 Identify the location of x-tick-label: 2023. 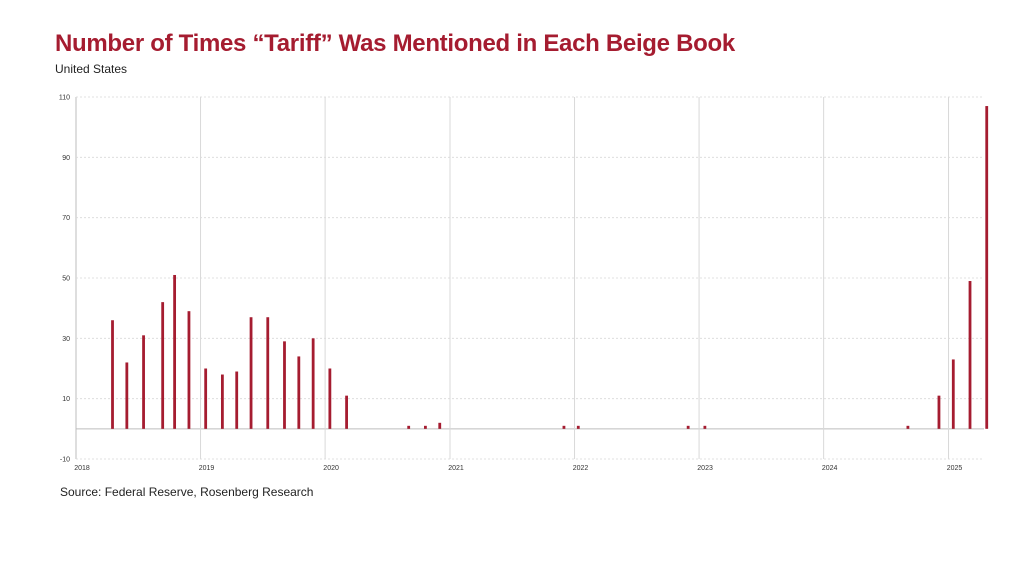
(705, 468).